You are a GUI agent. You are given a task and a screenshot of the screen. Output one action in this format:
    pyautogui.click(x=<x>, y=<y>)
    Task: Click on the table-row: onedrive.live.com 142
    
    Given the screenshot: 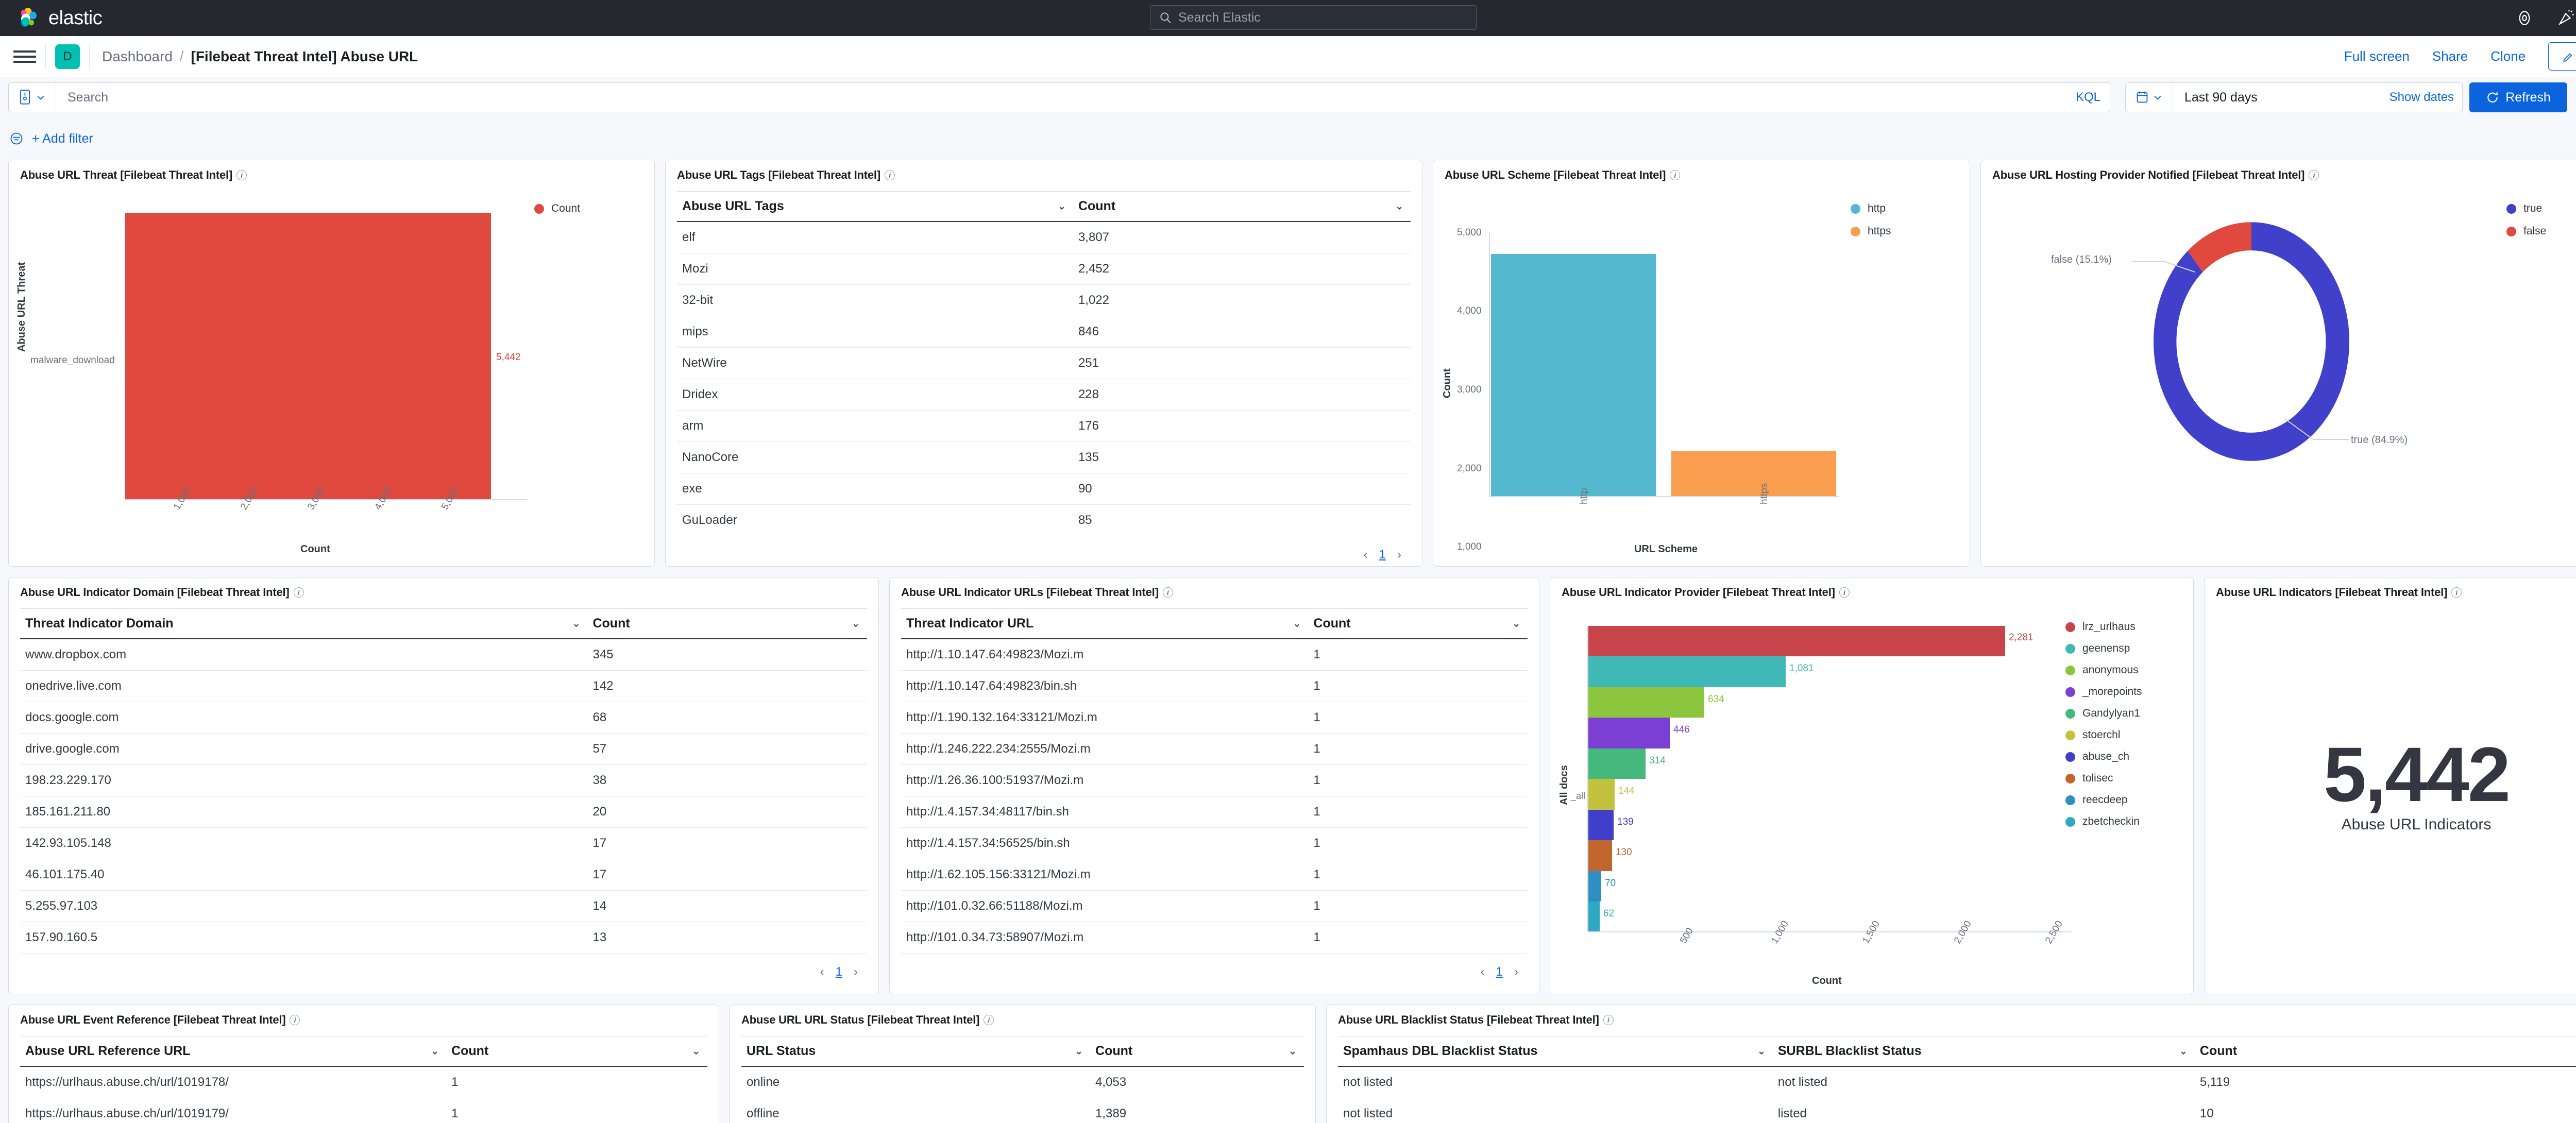 What is the action you would take?
    pyautogui.click(x=443, y=686)
    